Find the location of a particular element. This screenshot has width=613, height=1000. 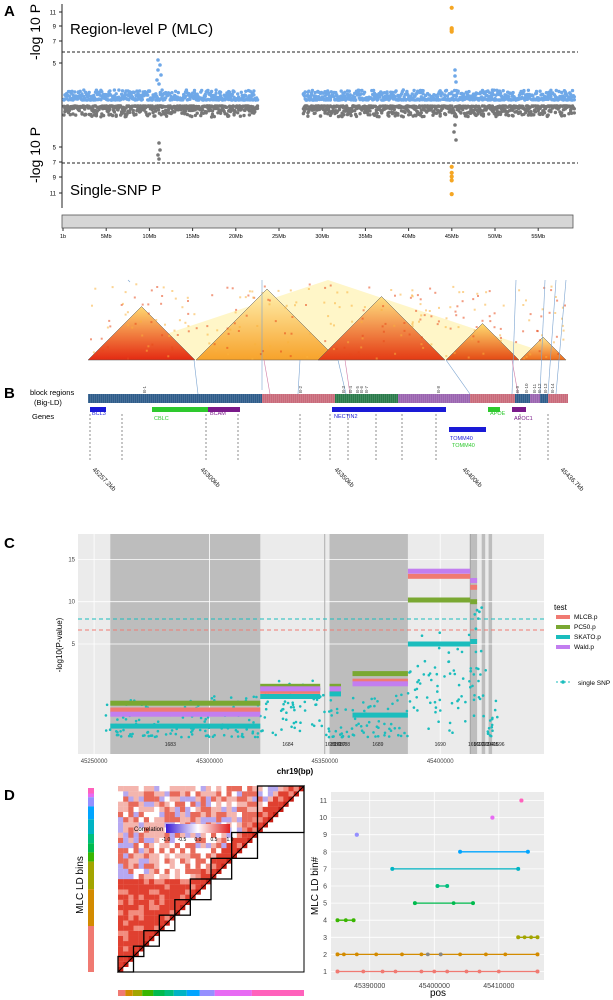

gene-bar is located at coordinates (467, 429).